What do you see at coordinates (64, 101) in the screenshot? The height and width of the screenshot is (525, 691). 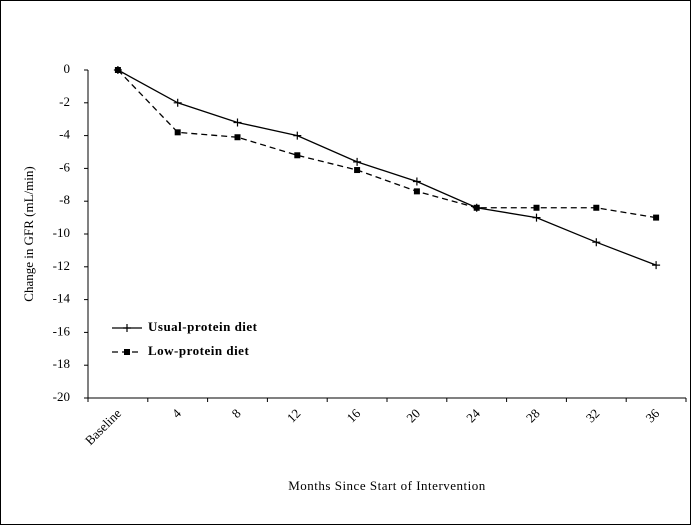 I see `y-tick-label: -2` at bounding box center [64, 101].